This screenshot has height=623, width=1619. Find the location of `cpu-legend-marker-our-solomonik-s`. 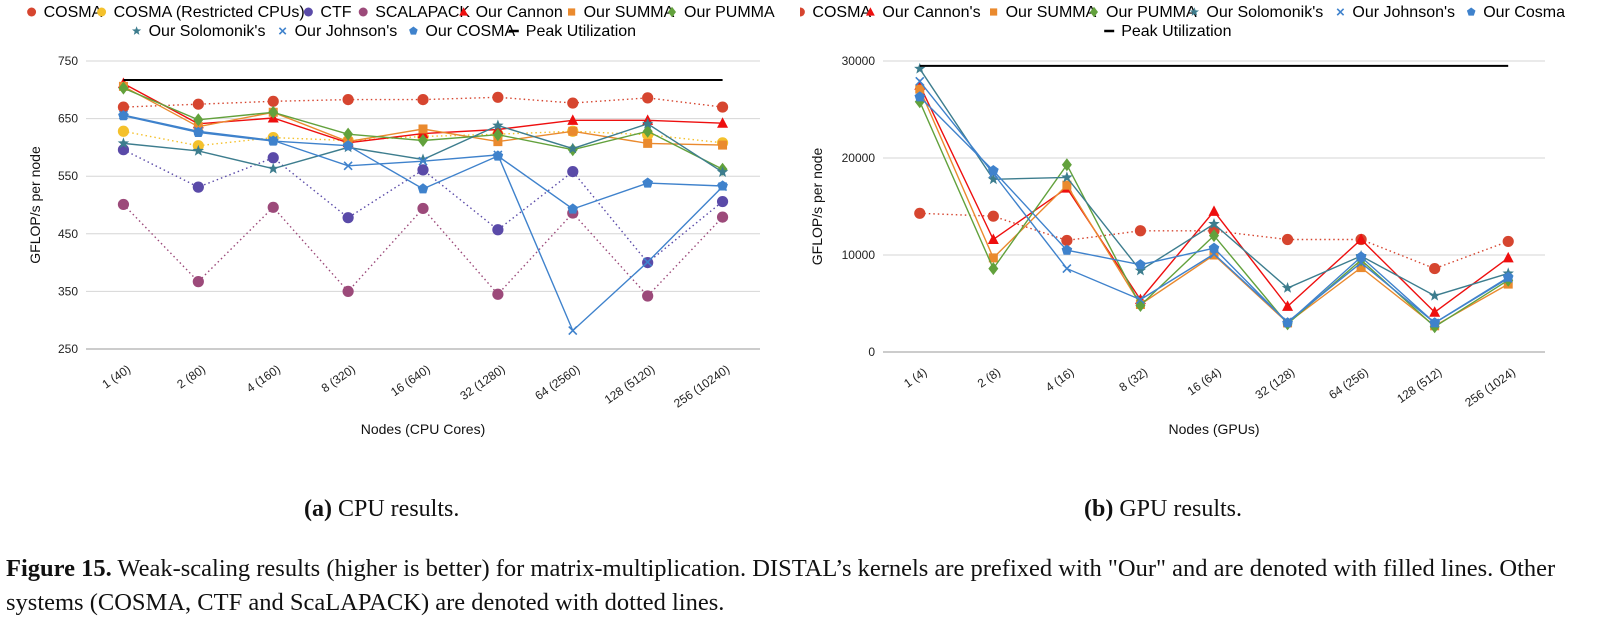

cpu-legend-marker-our-solomonik-s is located at coordinates (137, 30).